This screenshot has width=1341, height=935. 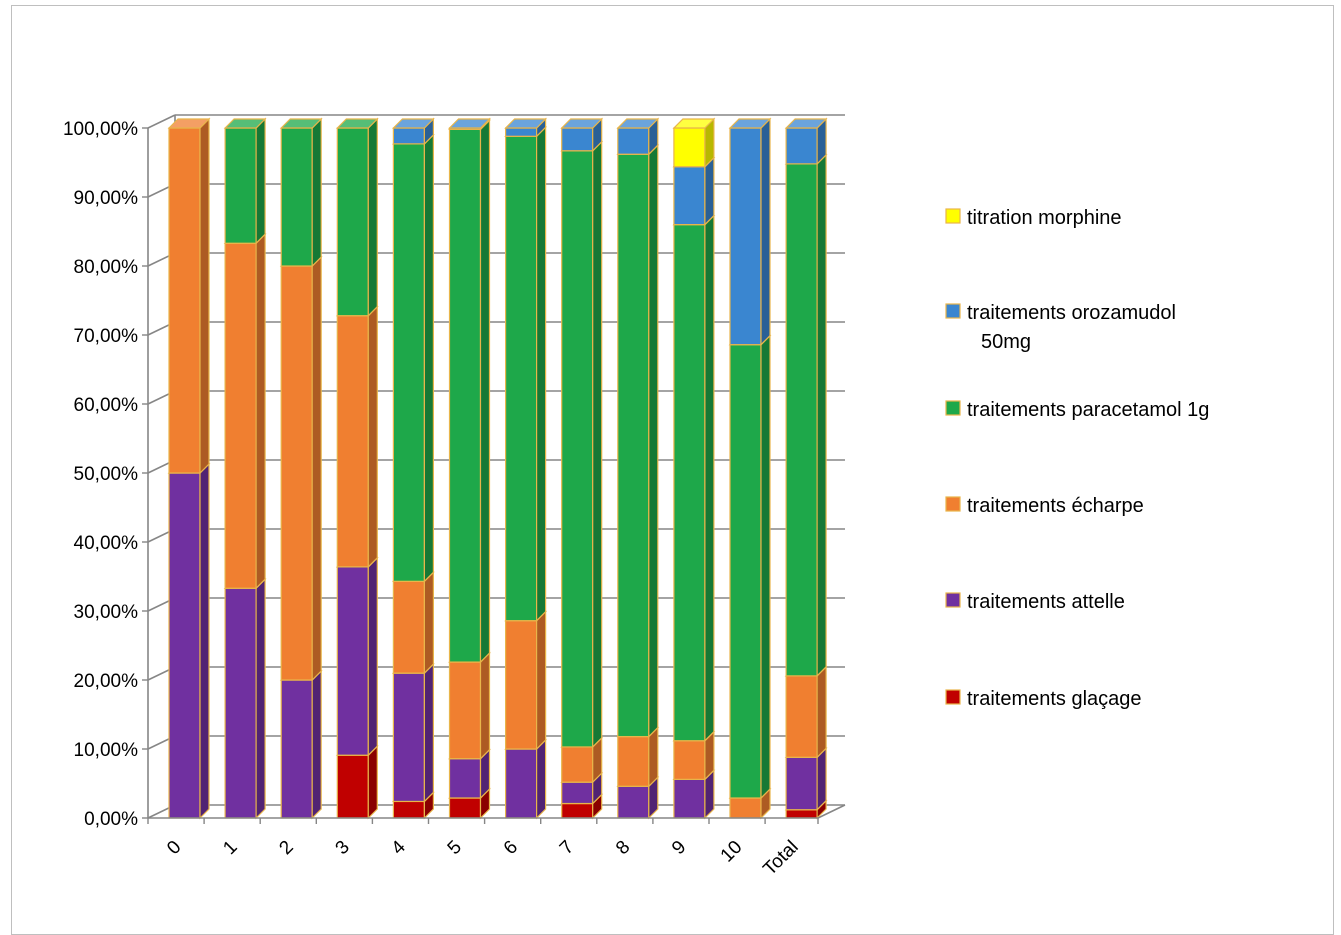 What do you see at coordinates (106, 612) in the screenshot?
I see `y-tick-label: 30,00%` at bounding box center [106, 612].